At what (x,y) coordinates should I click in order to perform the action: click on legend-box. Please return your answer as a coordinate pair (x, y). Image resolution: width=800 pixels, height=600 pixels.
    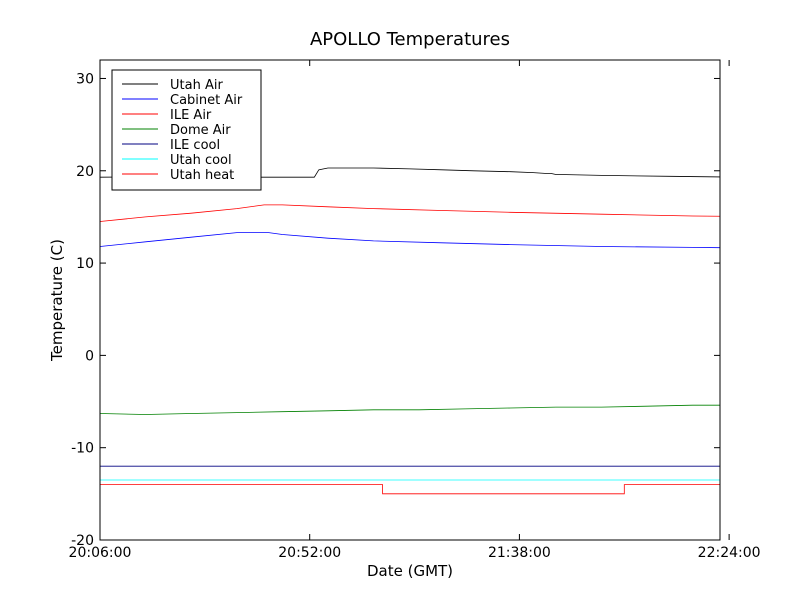
    Looking at the image, I should click on (186, 130).